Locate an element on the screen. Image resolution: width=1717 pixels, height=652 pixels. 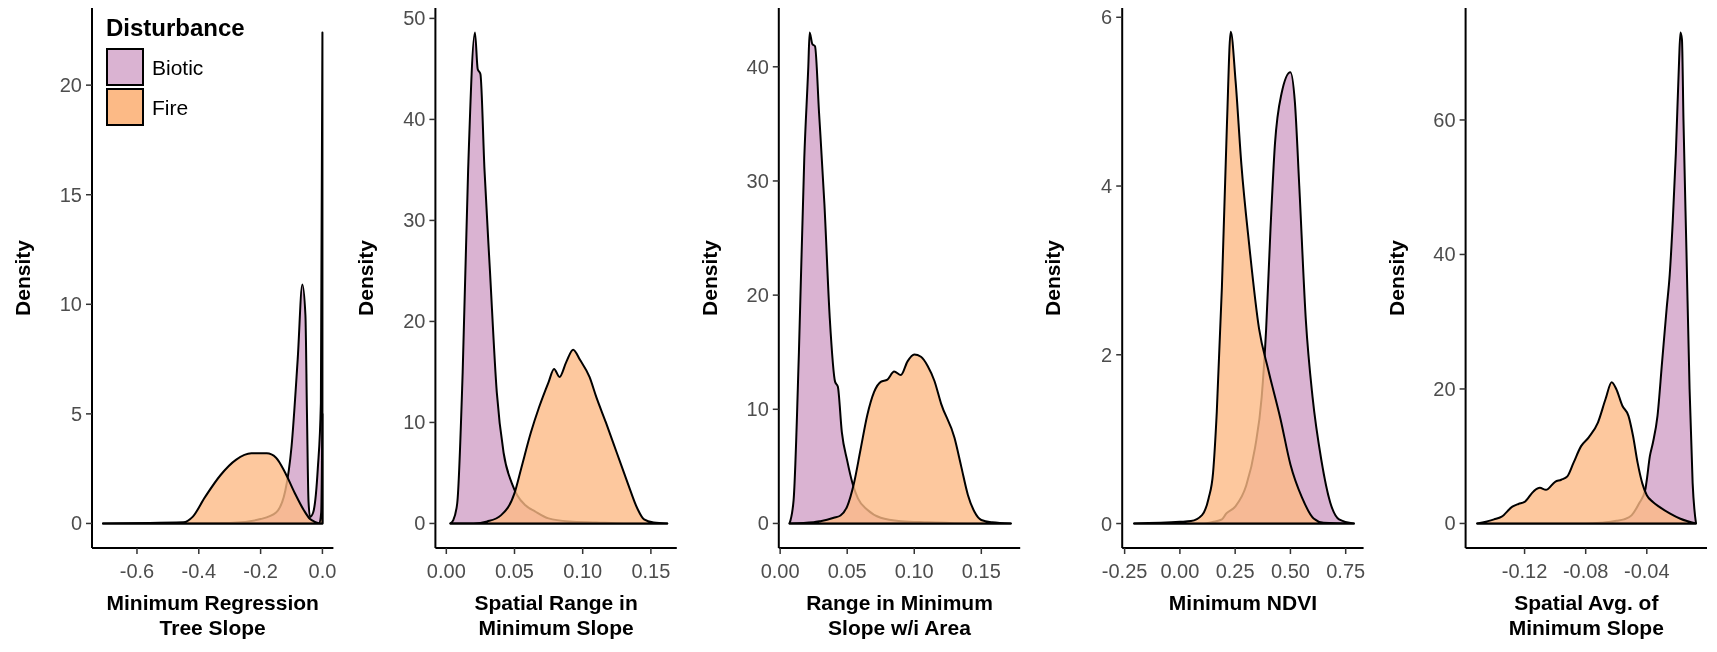
legend-title: Disturbance is located at coordinates (175, 27).